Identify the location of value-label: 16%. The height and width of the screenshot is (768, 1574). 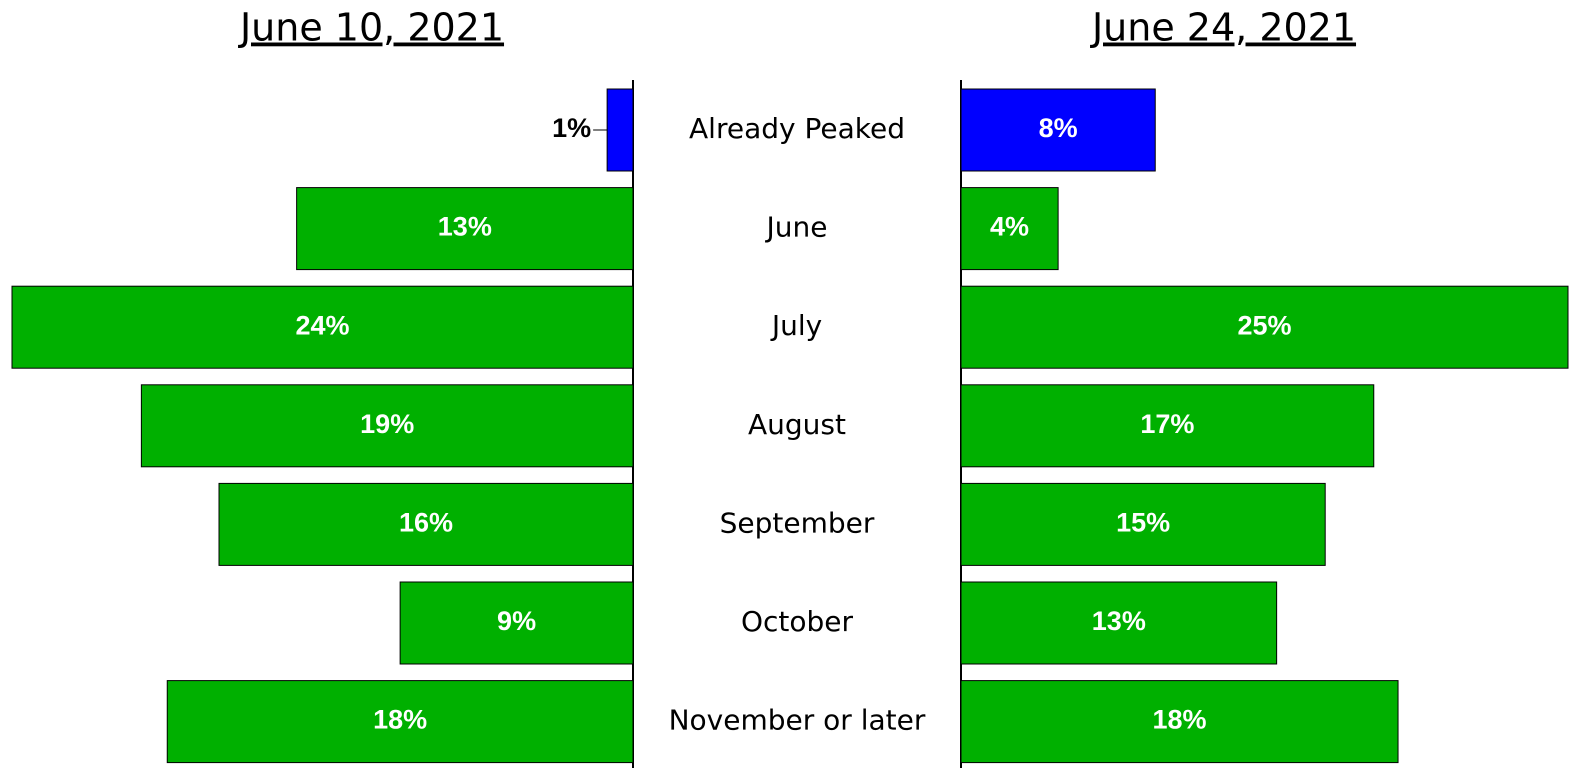
(426, 523).